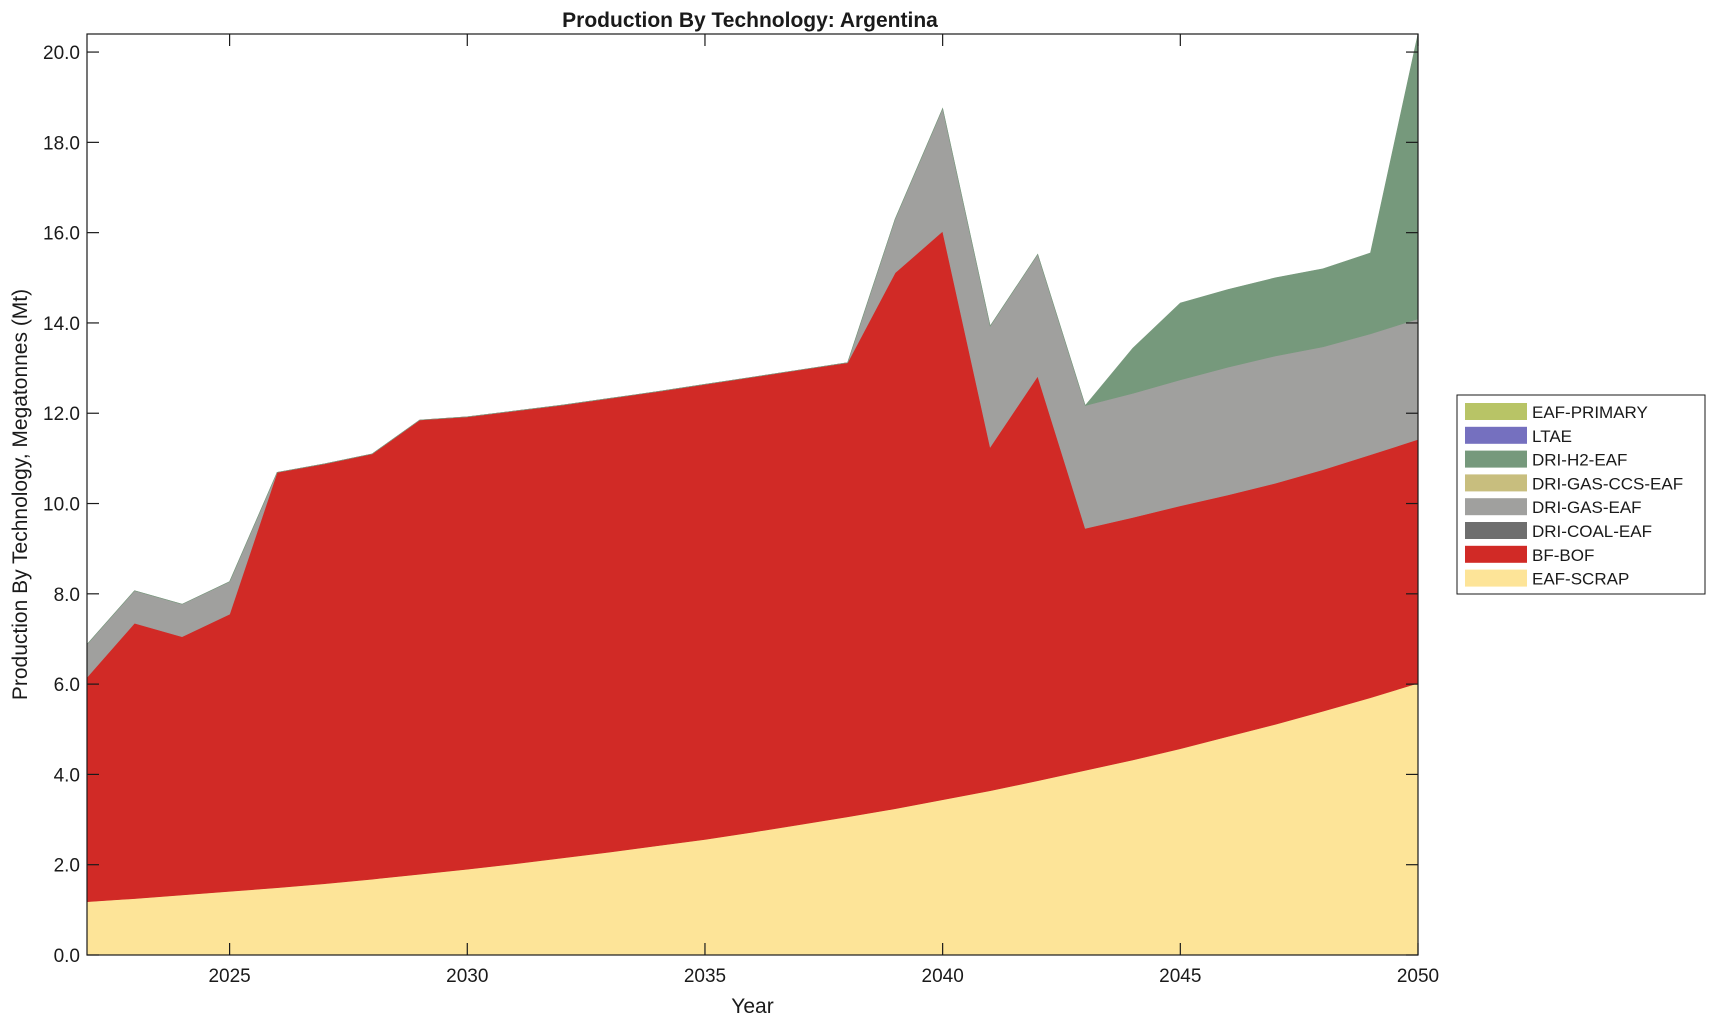  What do you see at coordinates (61, 324) in the screenshot?
I see `y-tick-label: 14.0` at bounding box center [61, 324].